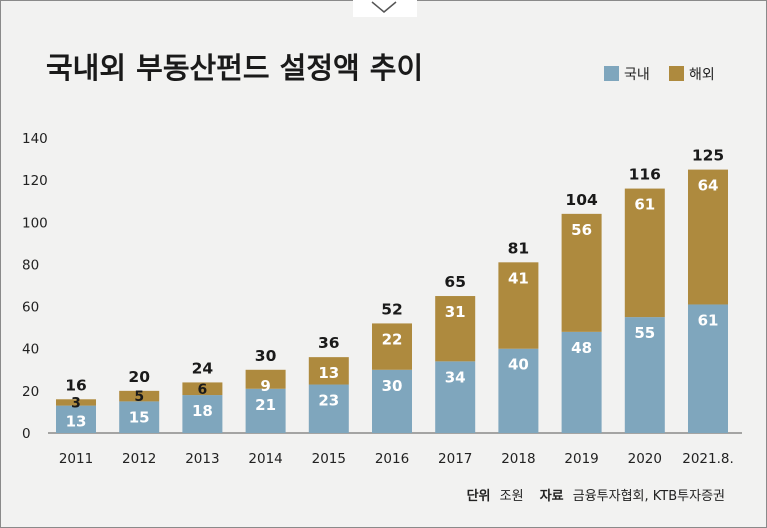 The height and width of the screenshot is (528, 767). What do you see at coordinates (30, 308) in the screenshot?
I see `y-tick-label: 60` at bounding box center [30, 308].